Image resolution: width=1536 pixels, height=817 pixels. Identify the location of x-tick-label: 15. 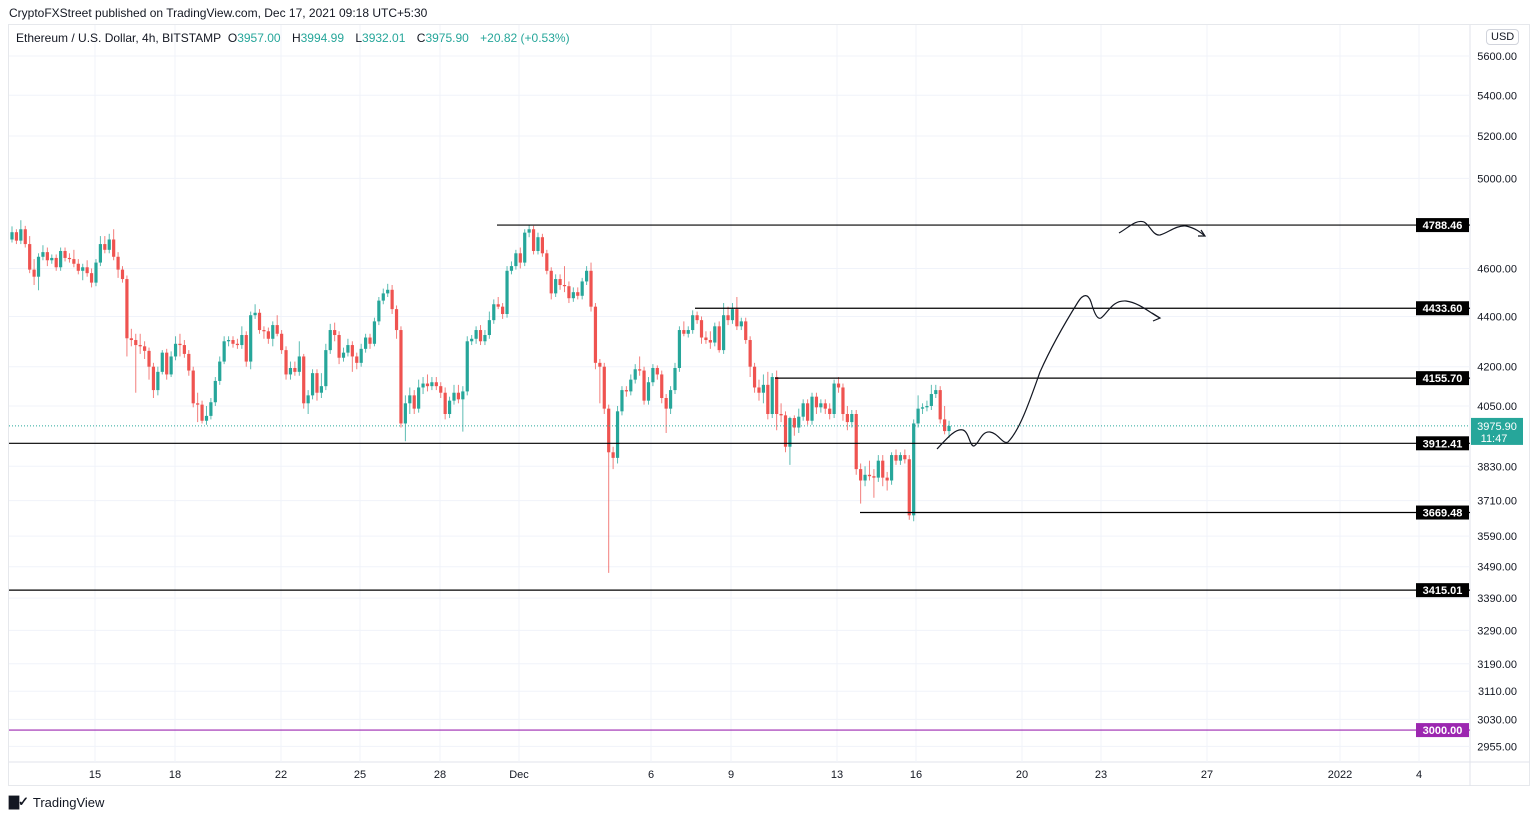
(95, 775).